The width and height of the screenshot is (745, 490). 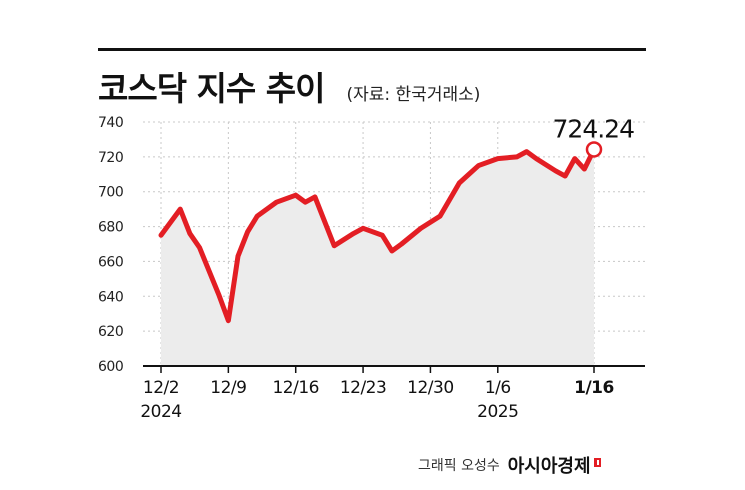 What do you see at coordinates (110, 367) in the screenshot?
I see `y-tick-label: 600` at bounding box center [110, 367].